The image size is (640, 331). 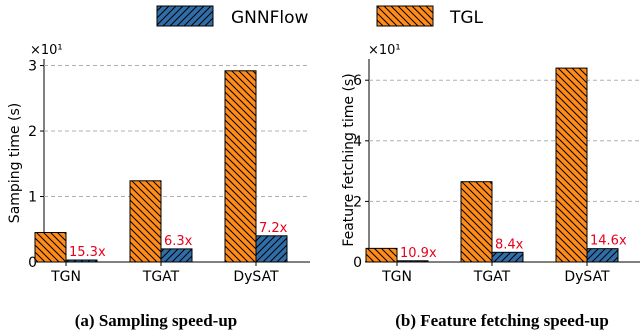 I want to click on y-tick-label: 6, so click(x=357, y=81).